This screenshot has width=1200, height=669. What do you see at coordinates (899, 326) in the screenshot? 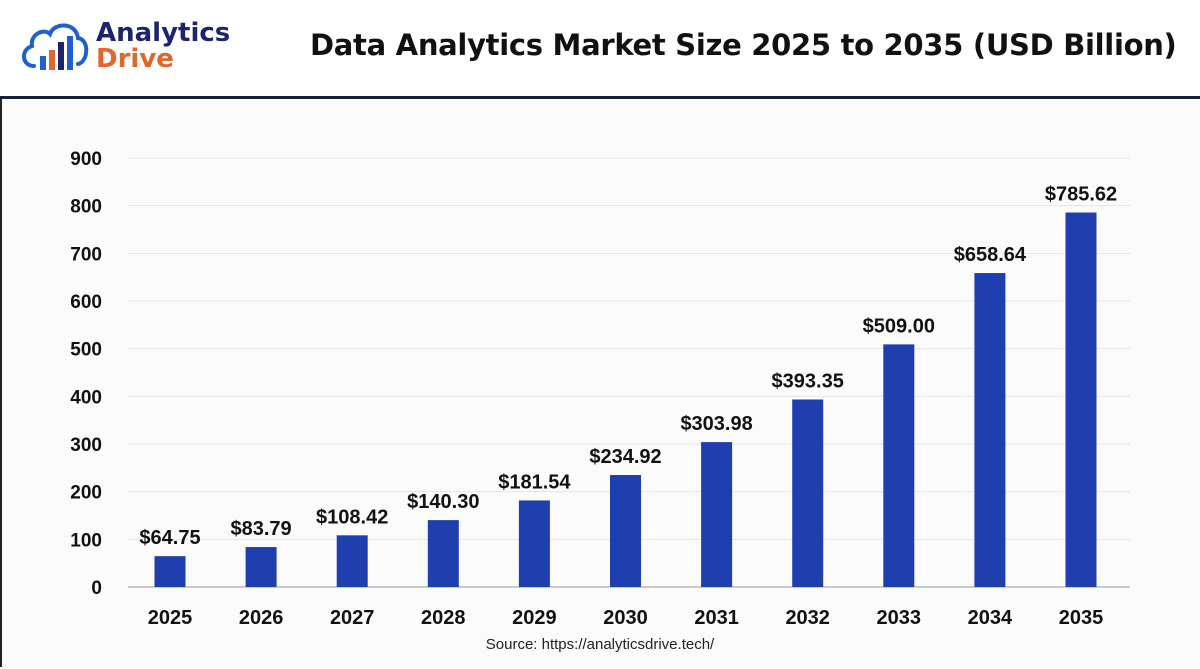
I see `data-label: $509.00` at bounding box center [899, 326].